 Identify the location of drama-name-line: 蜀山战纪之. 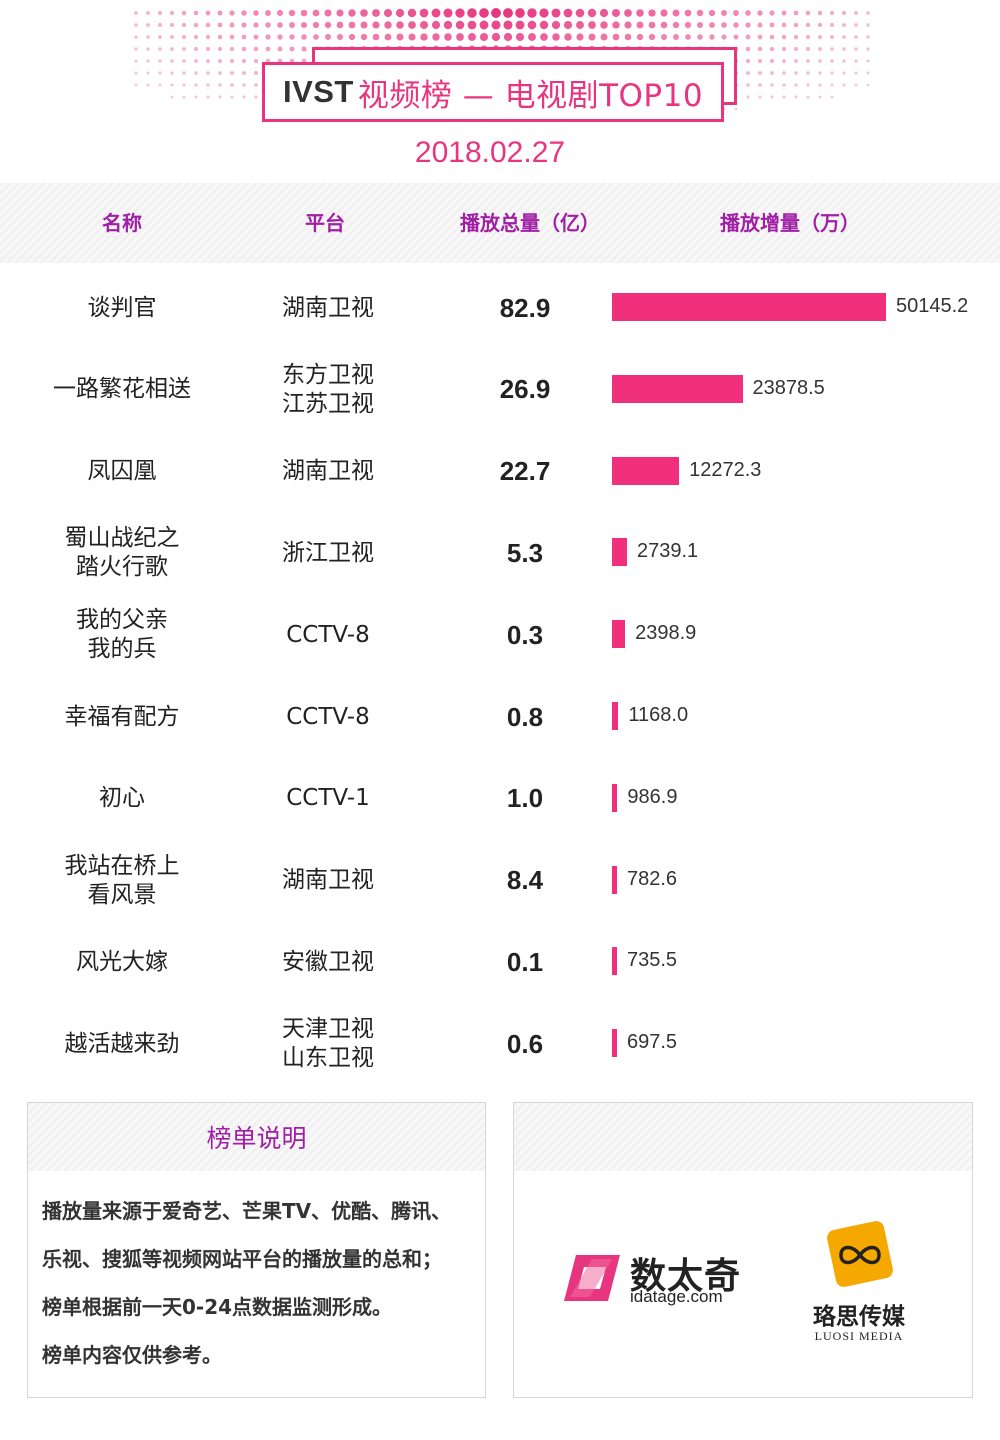
(122, 538).